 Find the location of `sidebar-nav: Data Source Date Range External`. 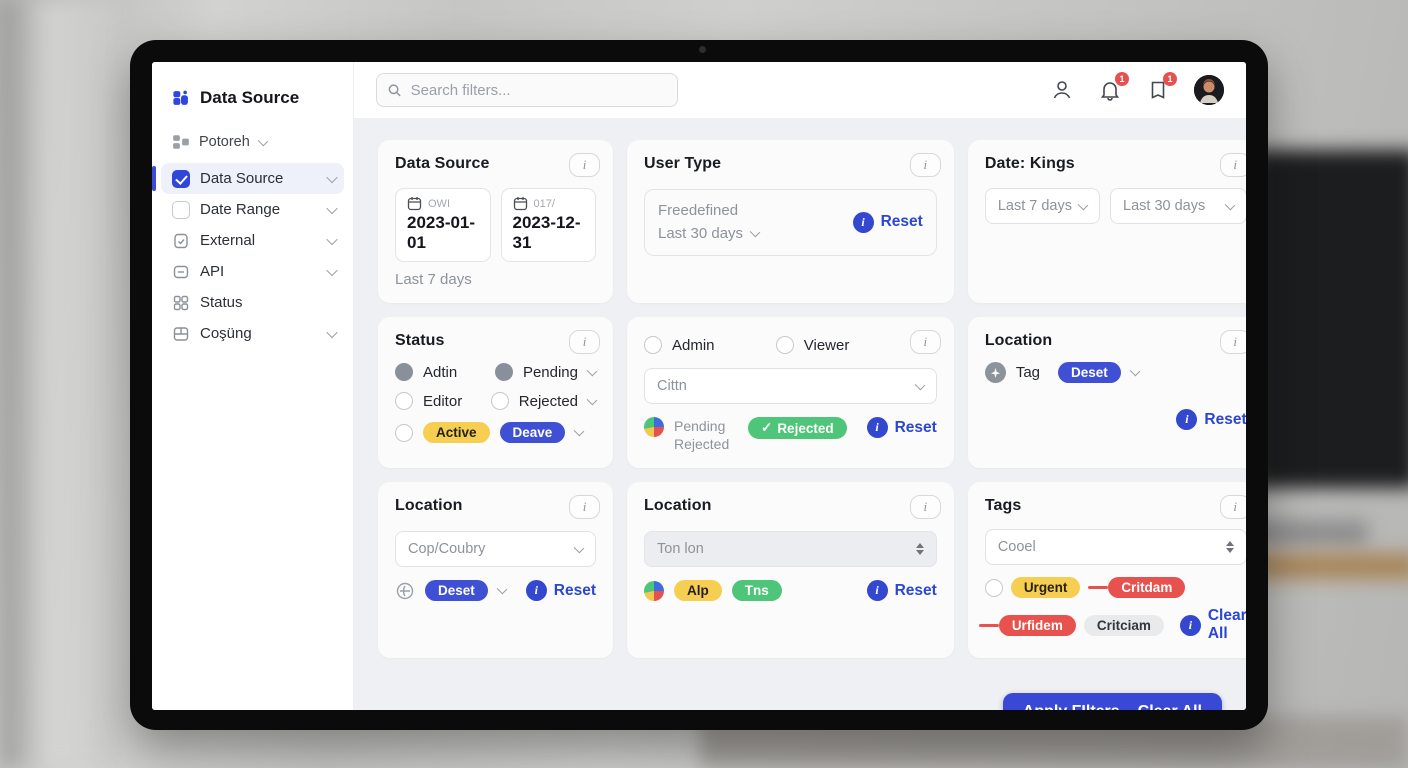

sidebar-nav: Data Source Date Range External is located at coordinates (252, 256).